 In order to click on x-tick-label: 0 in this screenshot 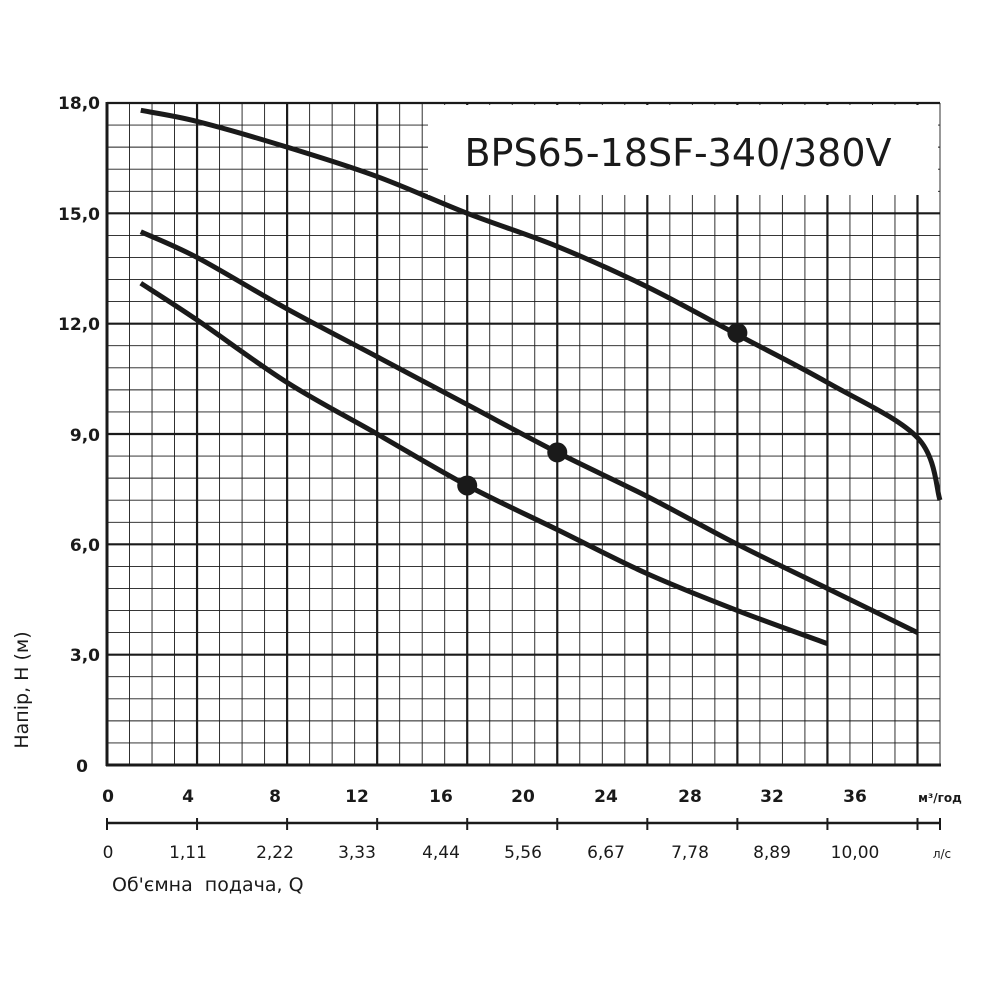, I will do `click(108, 797)`.